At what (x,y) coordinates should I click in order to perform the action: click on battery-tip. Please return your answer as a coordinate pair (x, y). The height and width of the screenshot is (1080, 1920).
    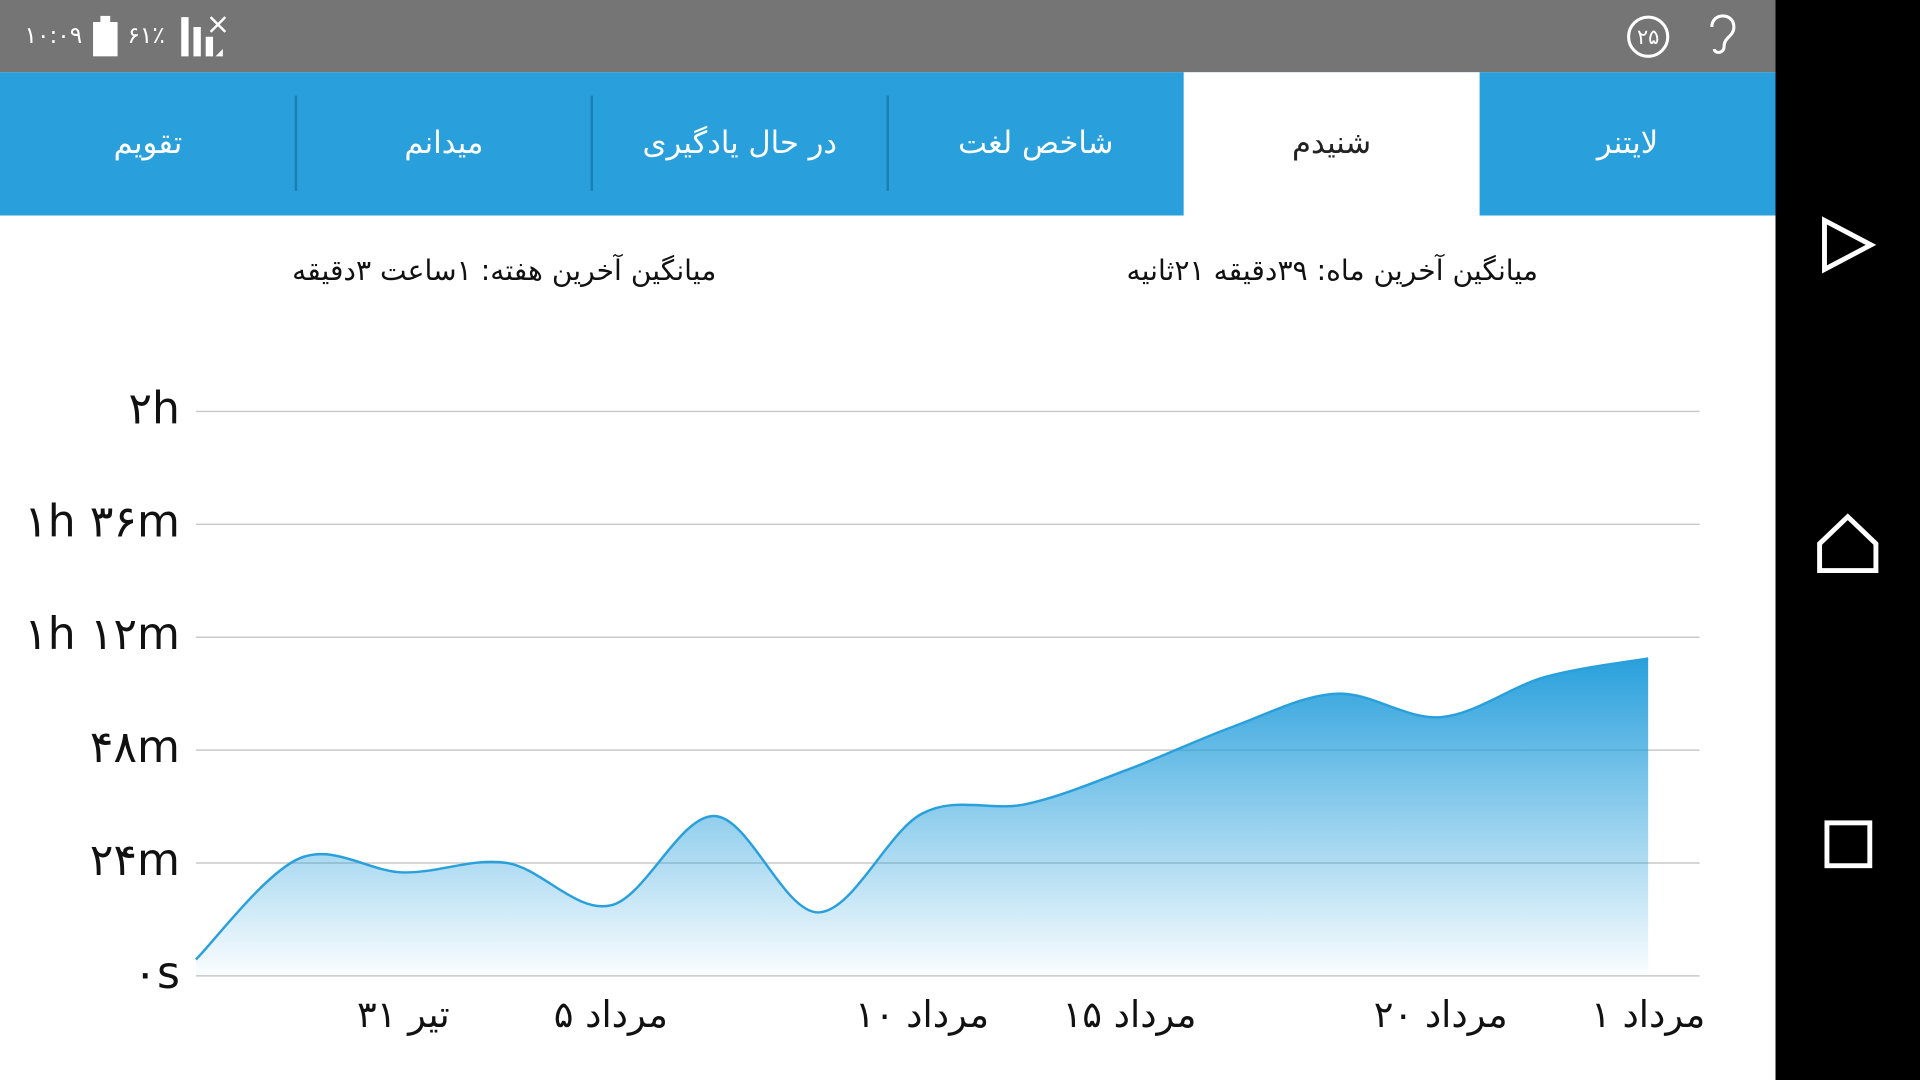
    Looking at the image, I should click on (105, 19).